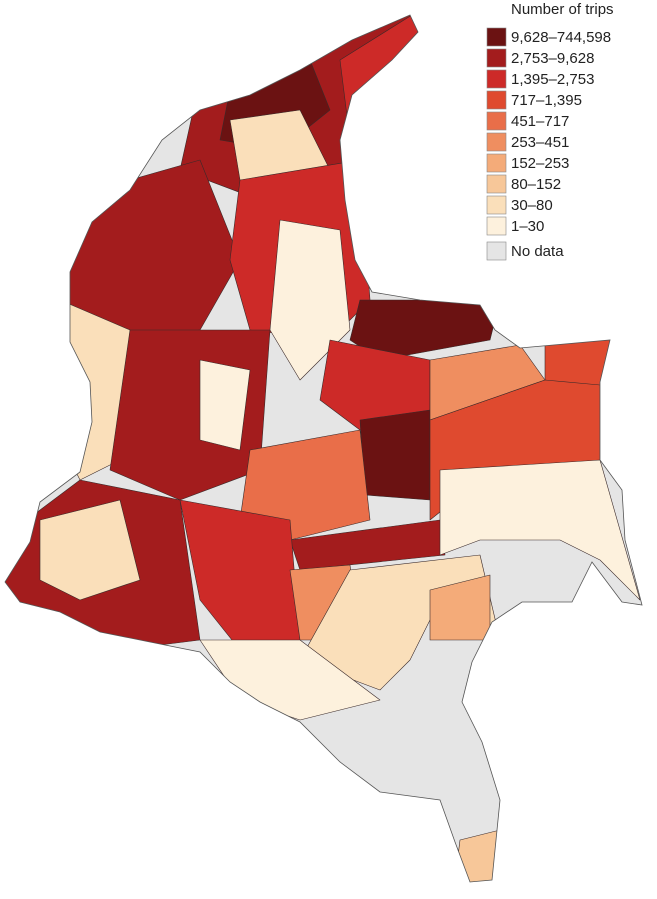 This screenshot has width=657, height=899. Describe the element at coordinates (532, 205) in the screenshot. I see `legend-label: 30–80` at that location.